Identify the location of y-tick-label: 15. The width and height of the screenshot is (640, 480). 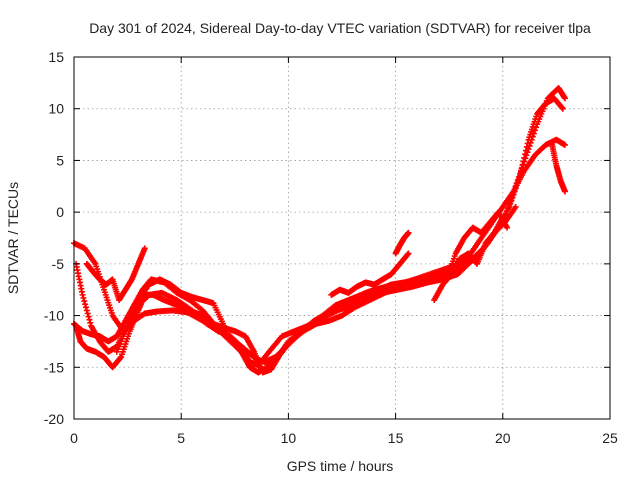
(56, 57).